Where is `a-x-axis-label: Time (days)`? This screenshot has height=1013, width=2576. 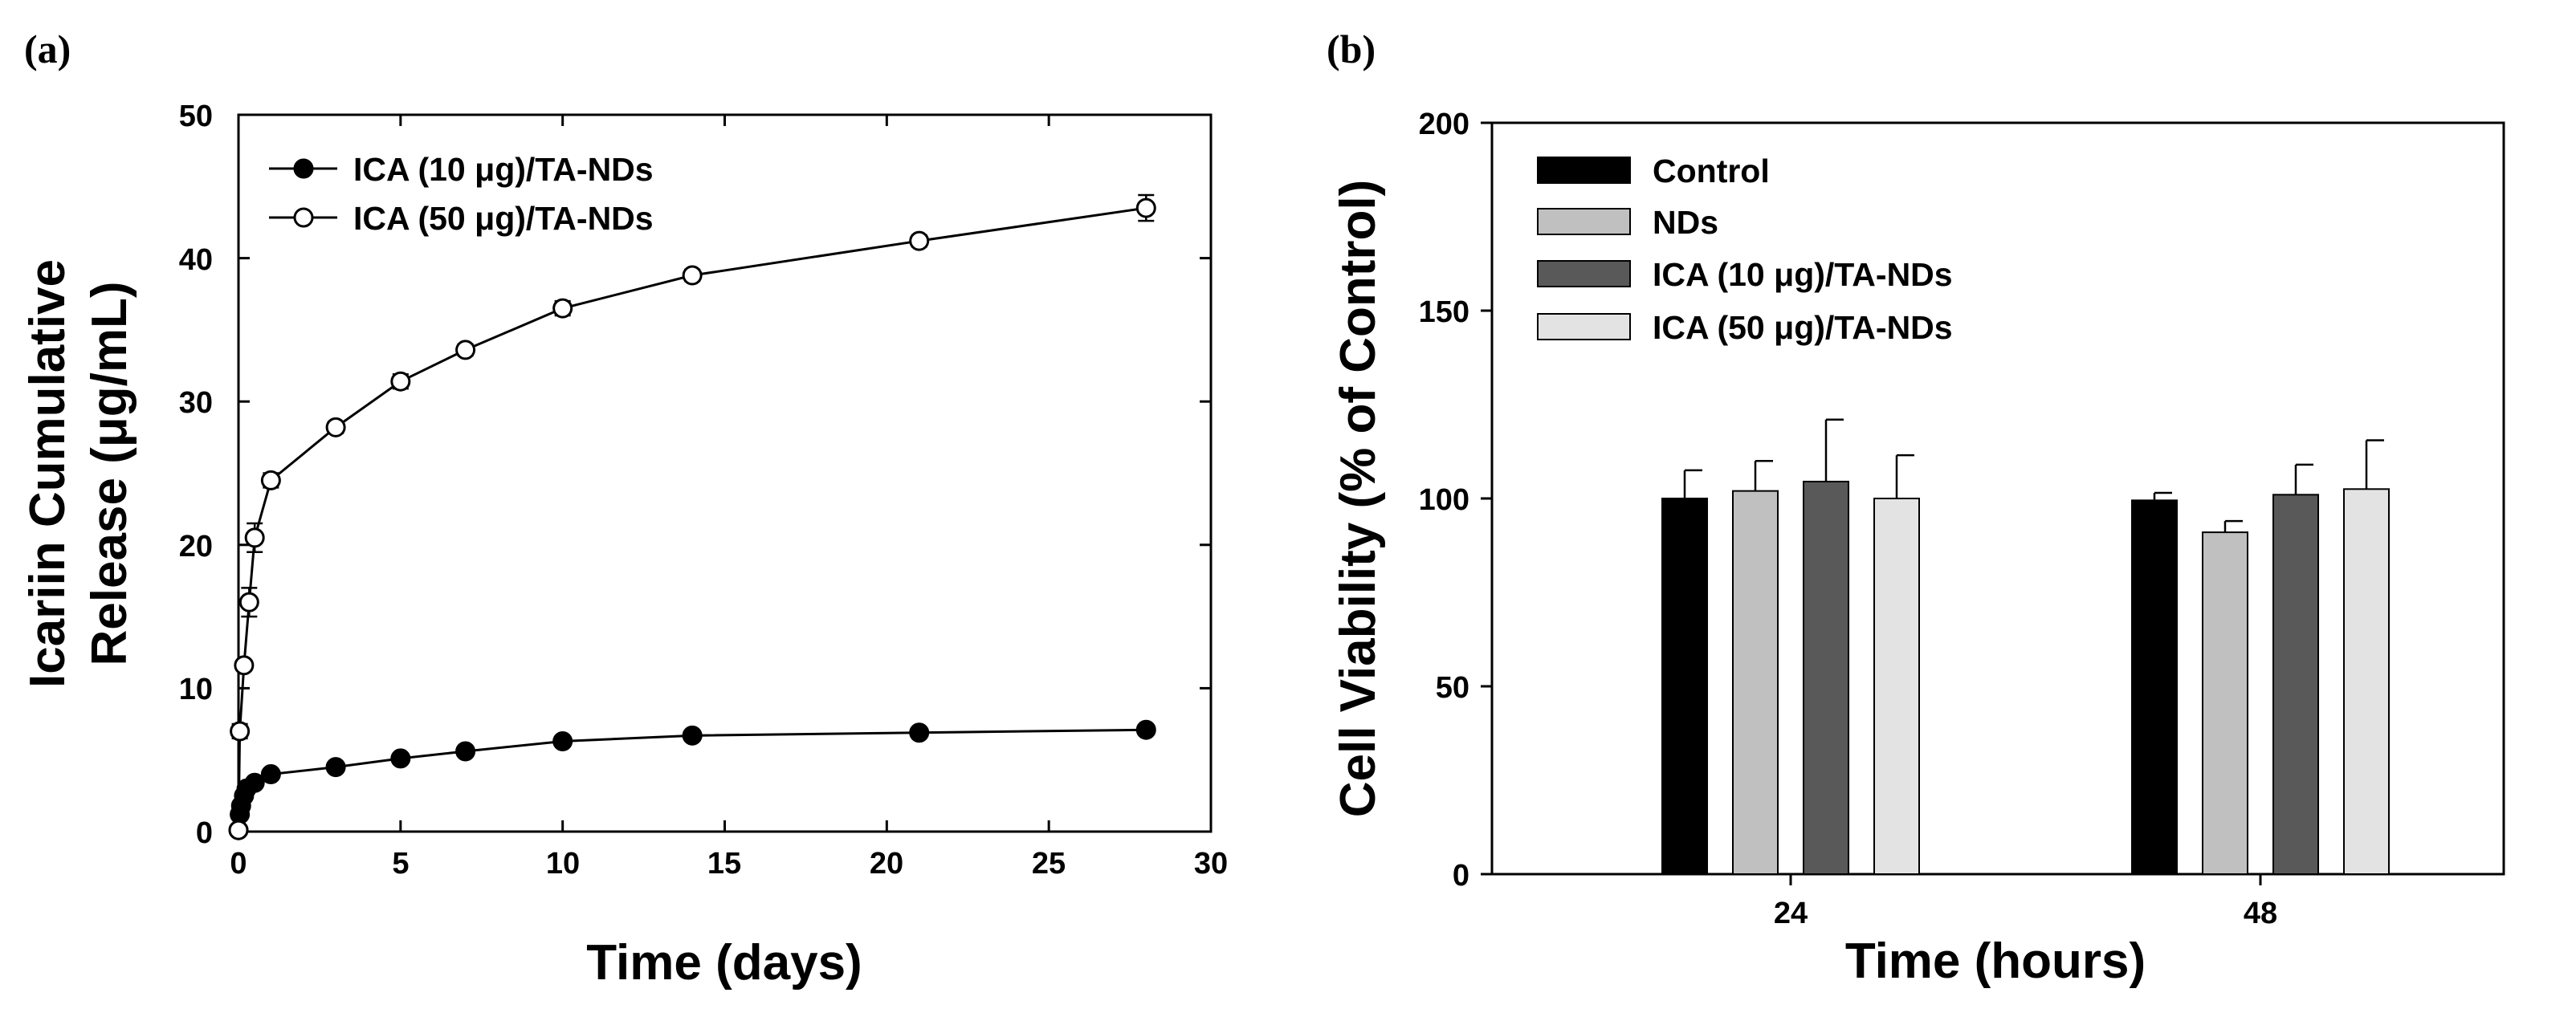
a-x-axis-label: Time (days) is located at coordinates (724, 963).